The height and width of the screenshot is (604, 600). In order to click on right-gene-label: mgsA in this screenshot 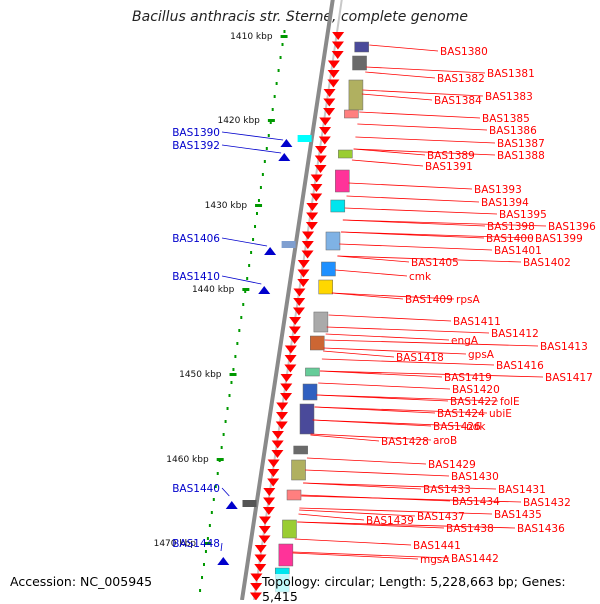, I will do `click(435, 560)`.